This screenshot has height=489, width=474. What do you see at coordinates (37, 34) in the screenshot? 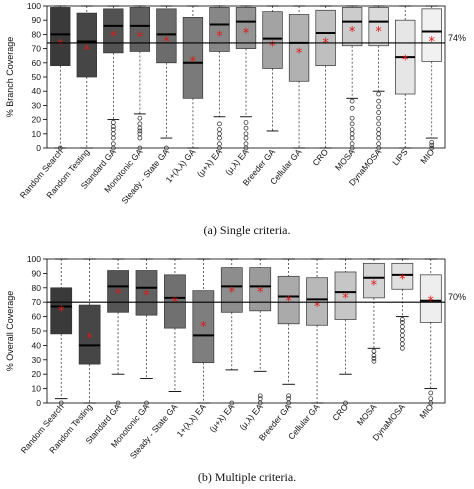
I see `single-y-tick-label: 80` at bounding box center [37, 34].